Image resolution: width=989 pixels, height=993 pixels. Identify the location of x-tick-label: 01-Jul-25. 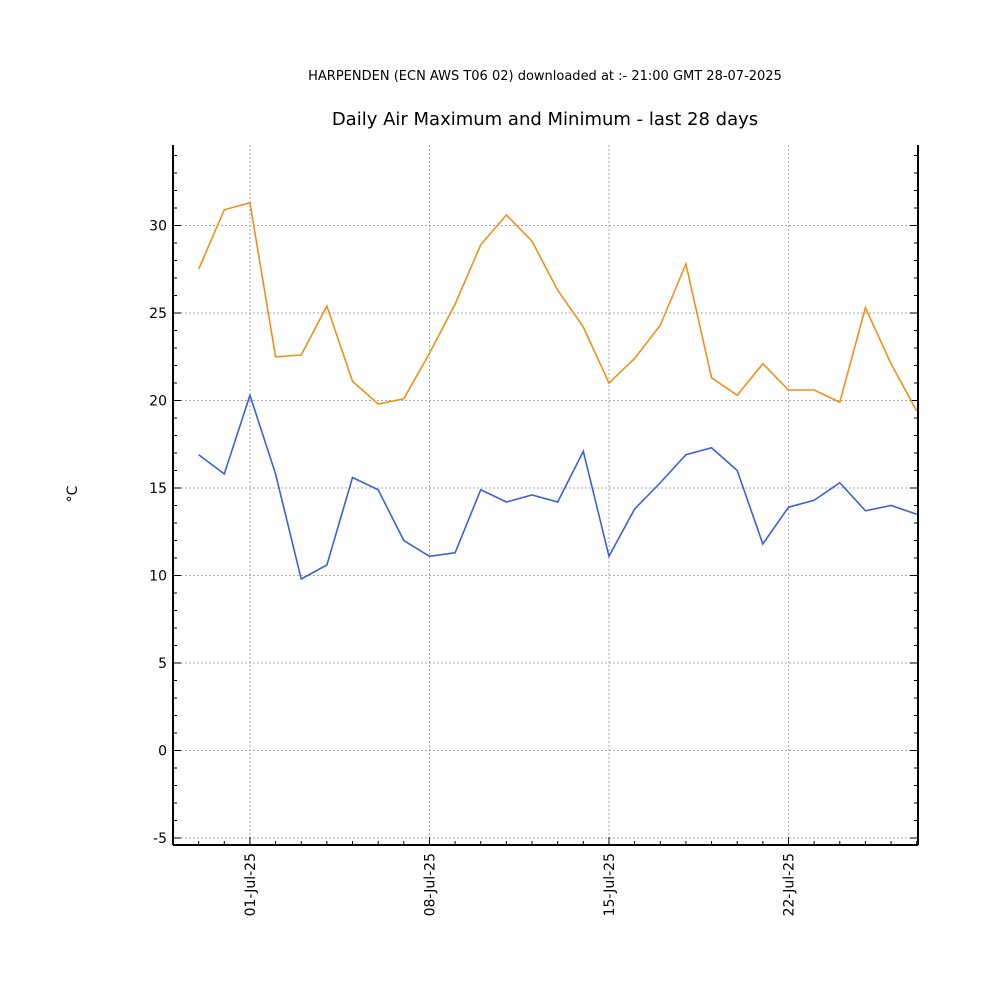
(251, 884).